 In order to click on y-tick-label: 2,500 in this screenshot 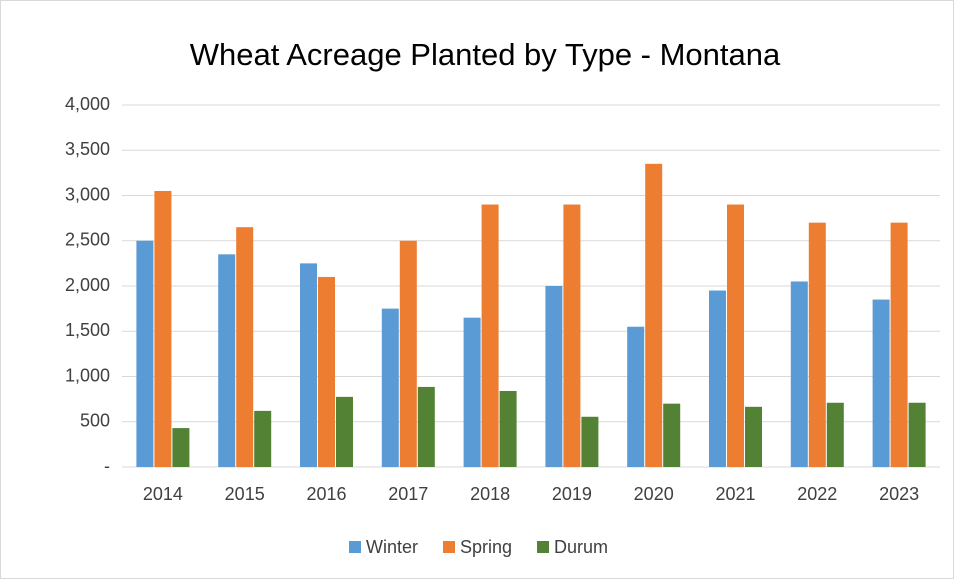, I will do `click(87, 240)`.